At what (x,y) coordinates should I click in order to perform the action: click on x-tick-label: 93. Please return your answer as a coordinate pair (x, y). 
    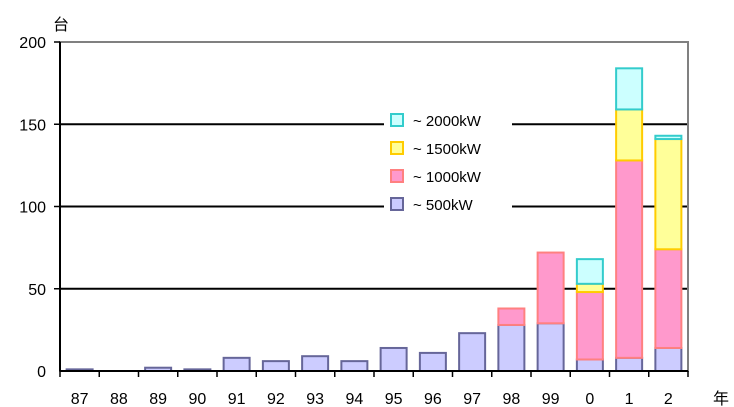
    Looking at the image, I should click on (315, 399).